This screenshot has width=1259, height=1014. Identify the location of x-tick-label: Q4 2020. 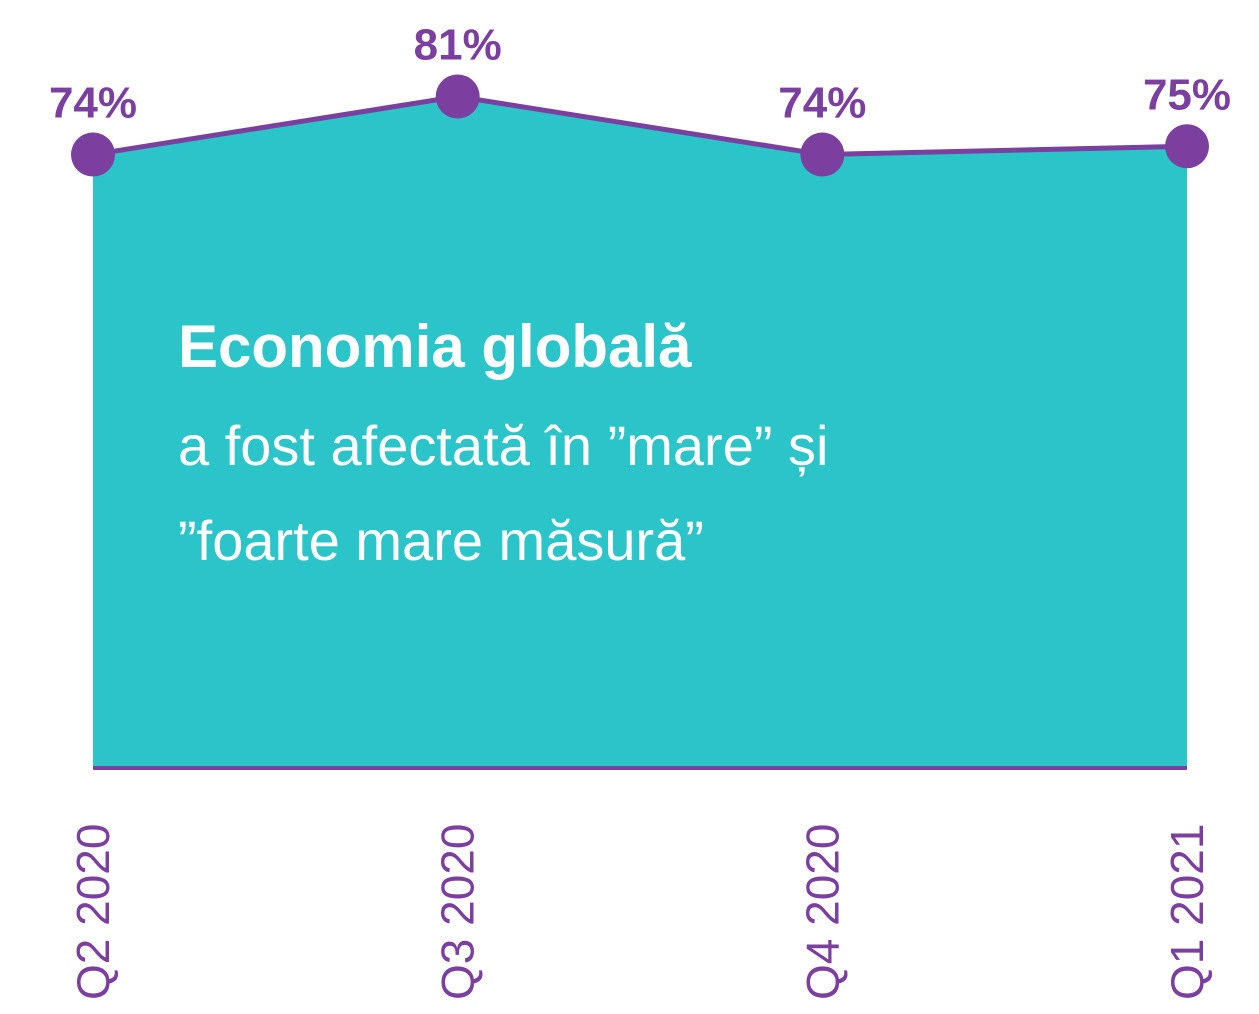
(822, 912).